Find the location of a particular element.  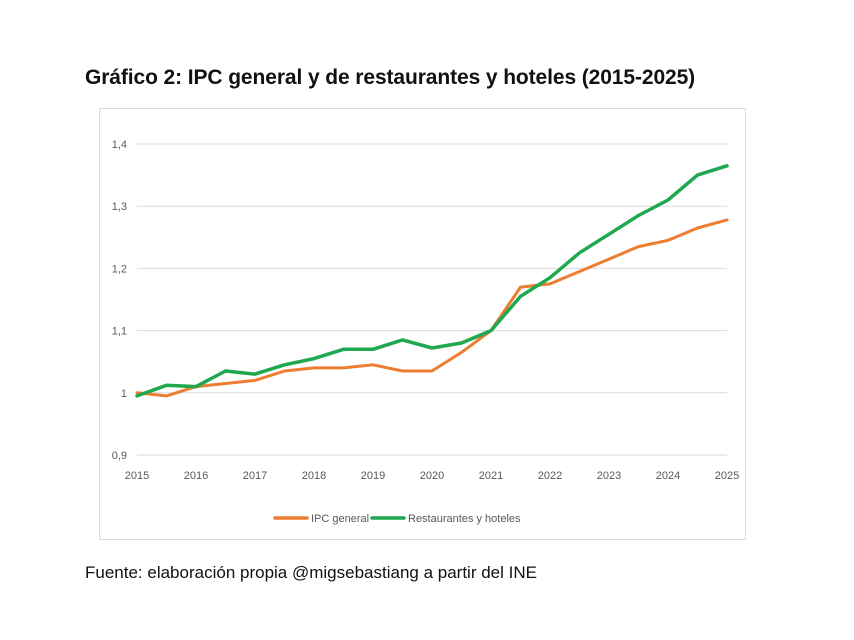

x-tick-label: 2023 is located at coordinates (609, 476).